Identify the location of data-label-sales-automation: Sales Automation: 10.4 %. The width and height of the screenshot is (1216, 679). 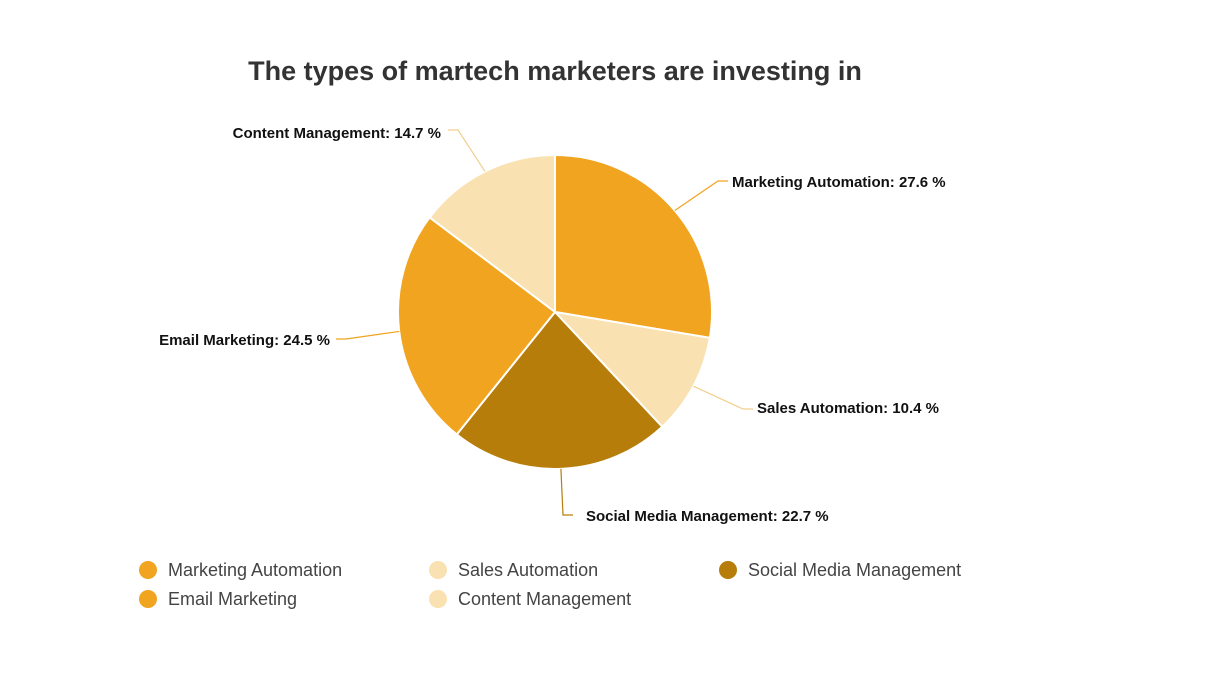
(848, 408).